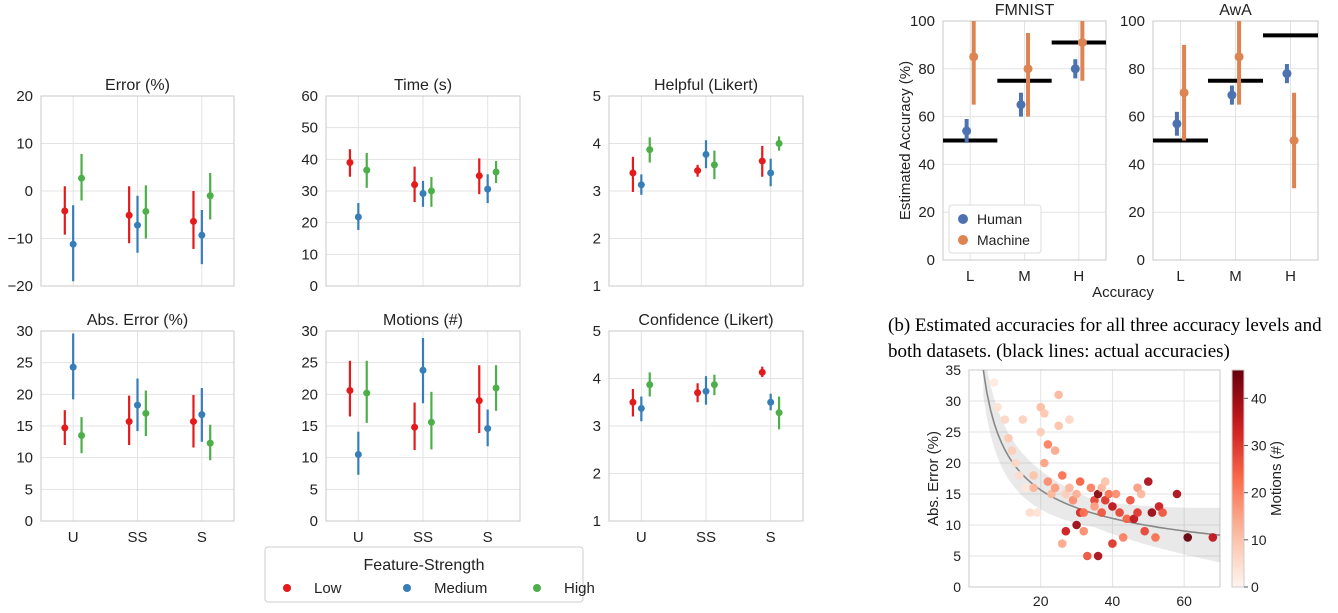 The height and width of the screenshot is (613, 1338). What do you see at coordinates (24, 363) in the screenshot?
I see `y-tick-label: 25` at bounding box center [24, 363].